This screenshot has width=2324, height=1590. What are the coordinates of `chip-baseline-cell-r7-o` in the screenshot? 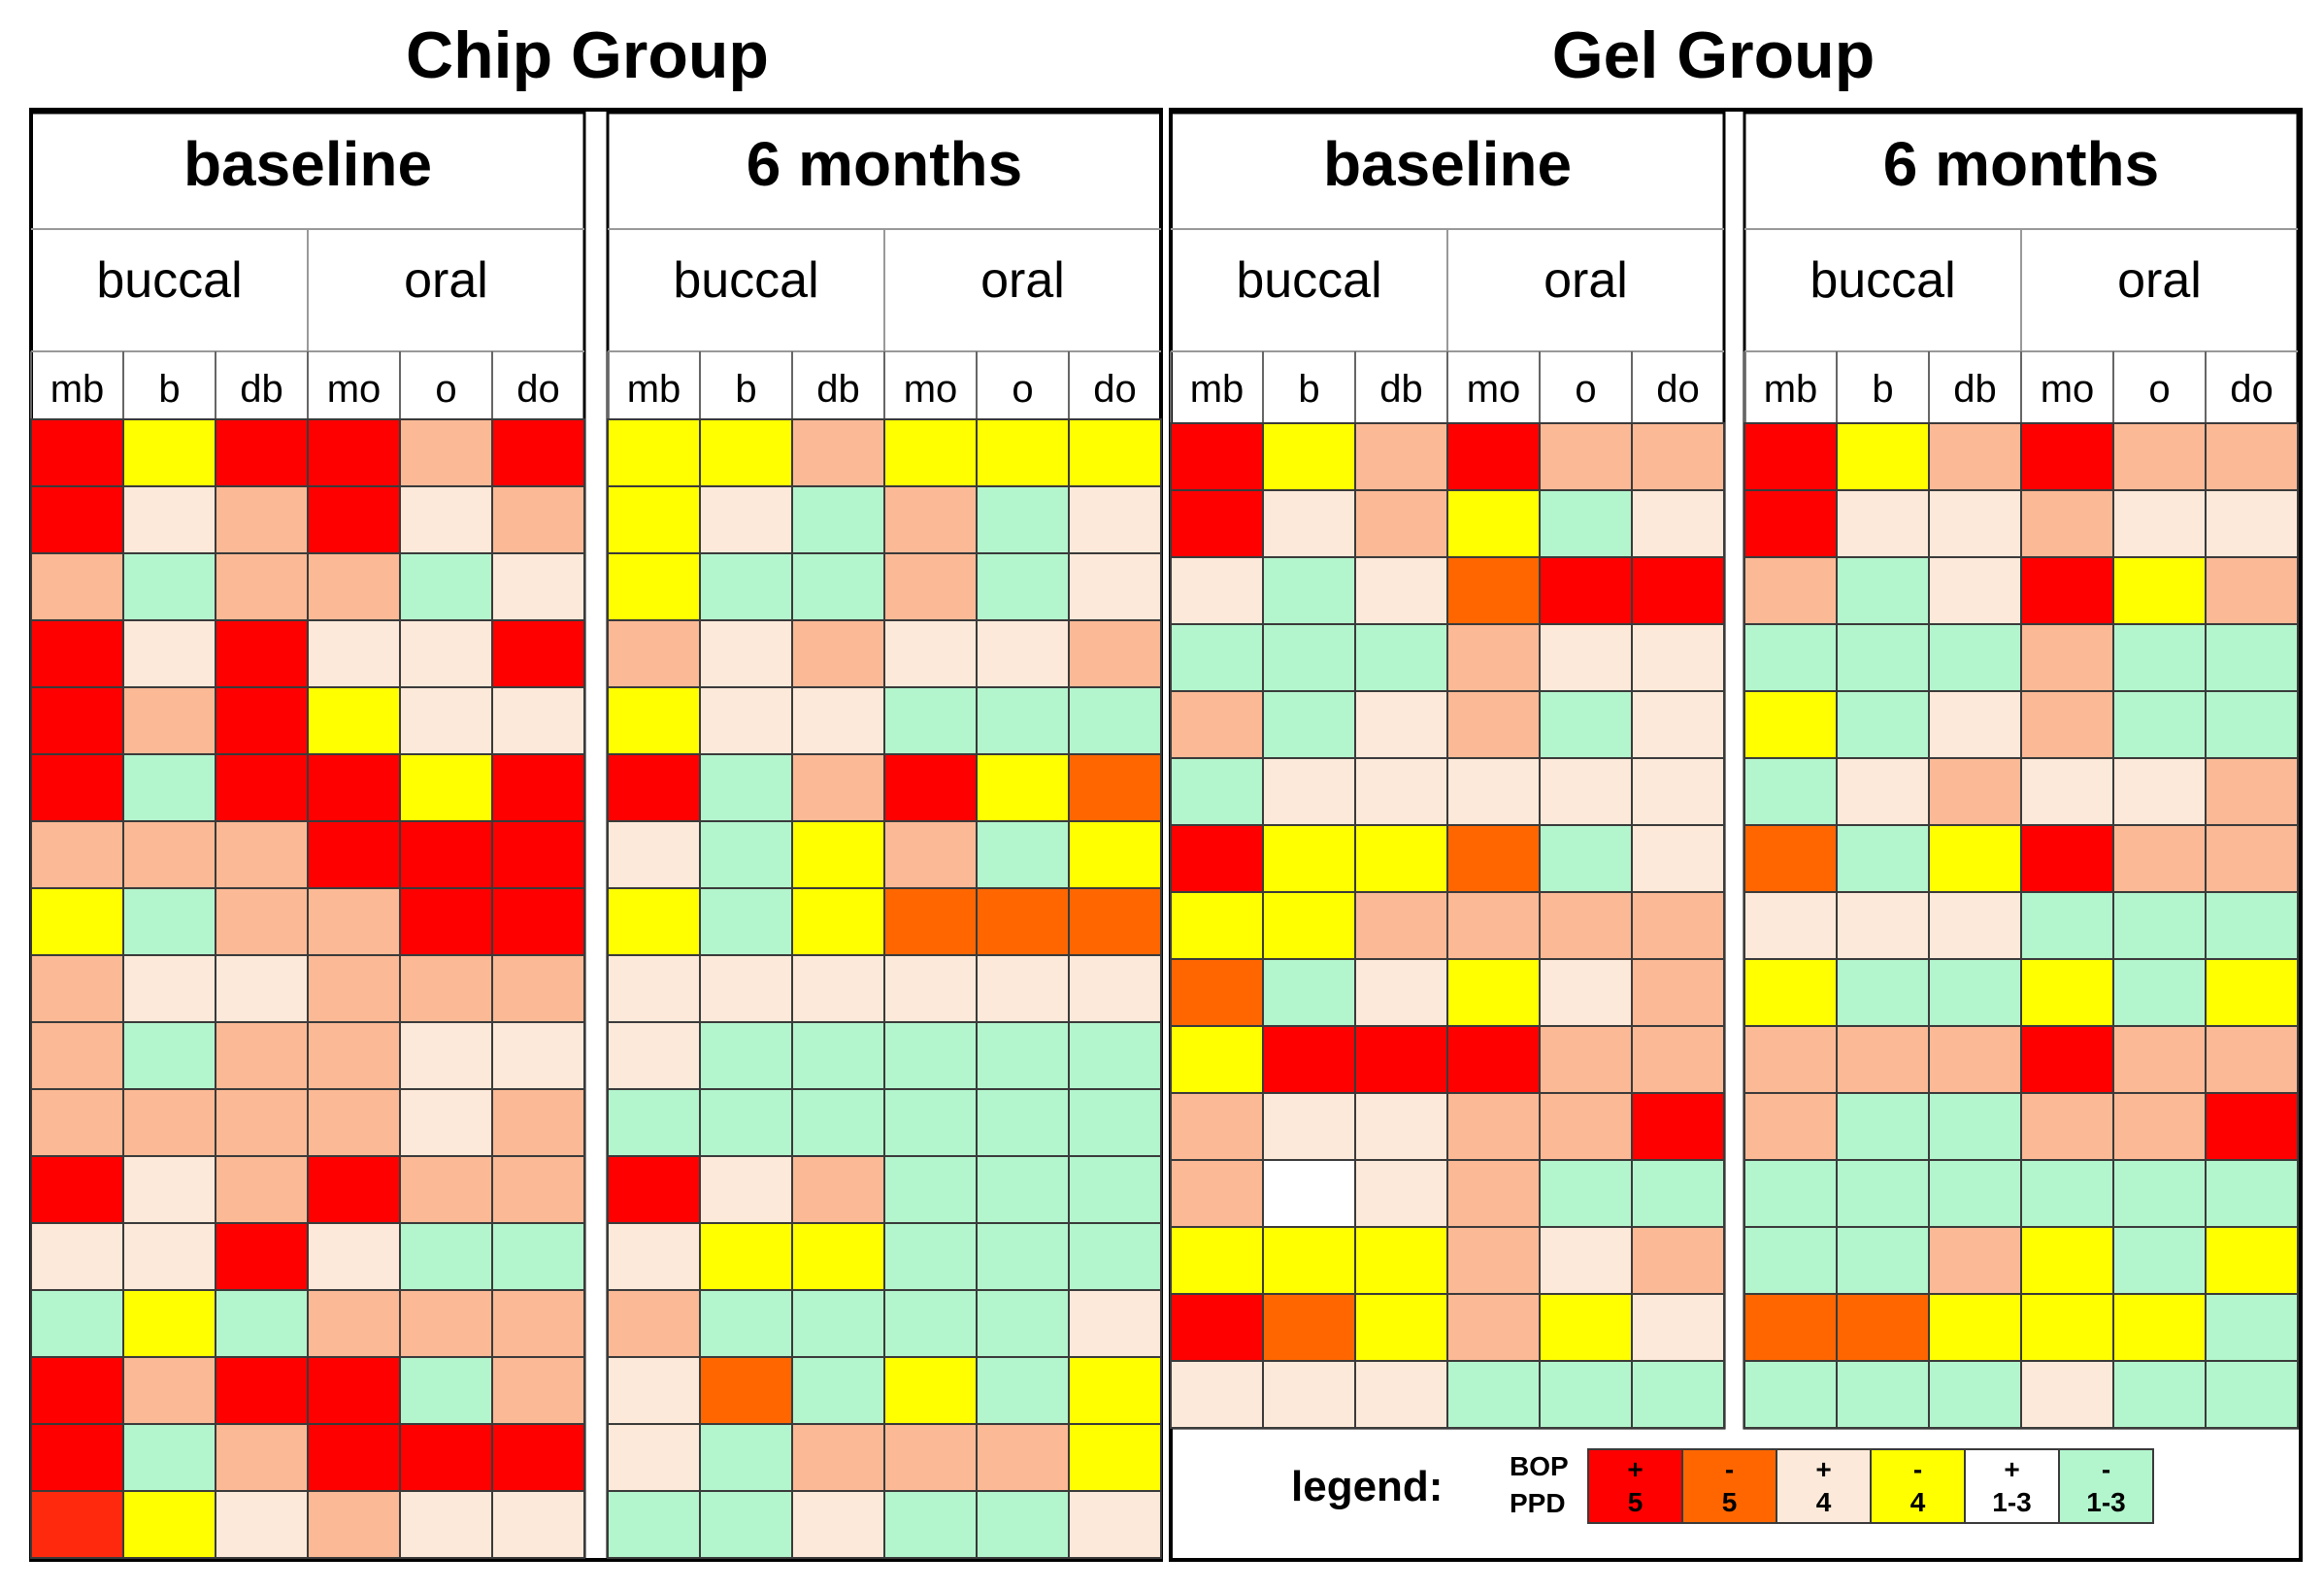 It's located at (446, 854).